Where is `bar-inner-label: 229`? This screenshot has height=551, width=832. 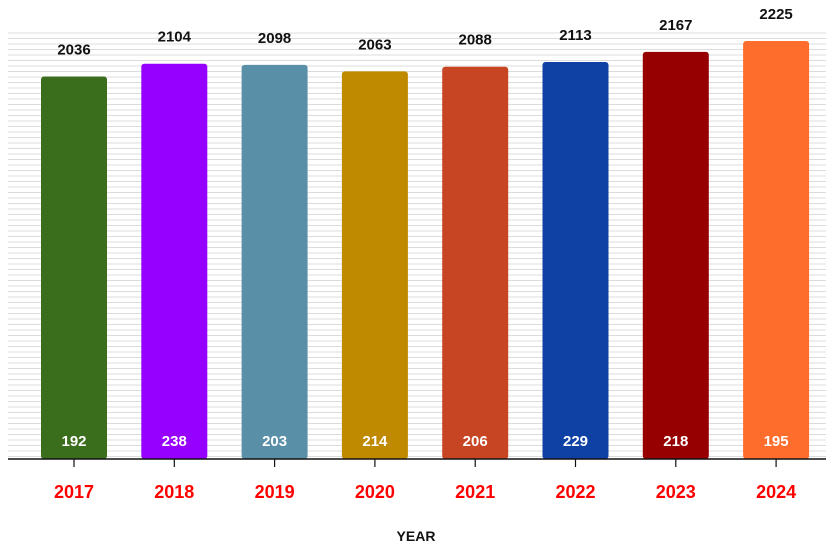
bar-inner-label: 229 is located at coordinates (575, 441).